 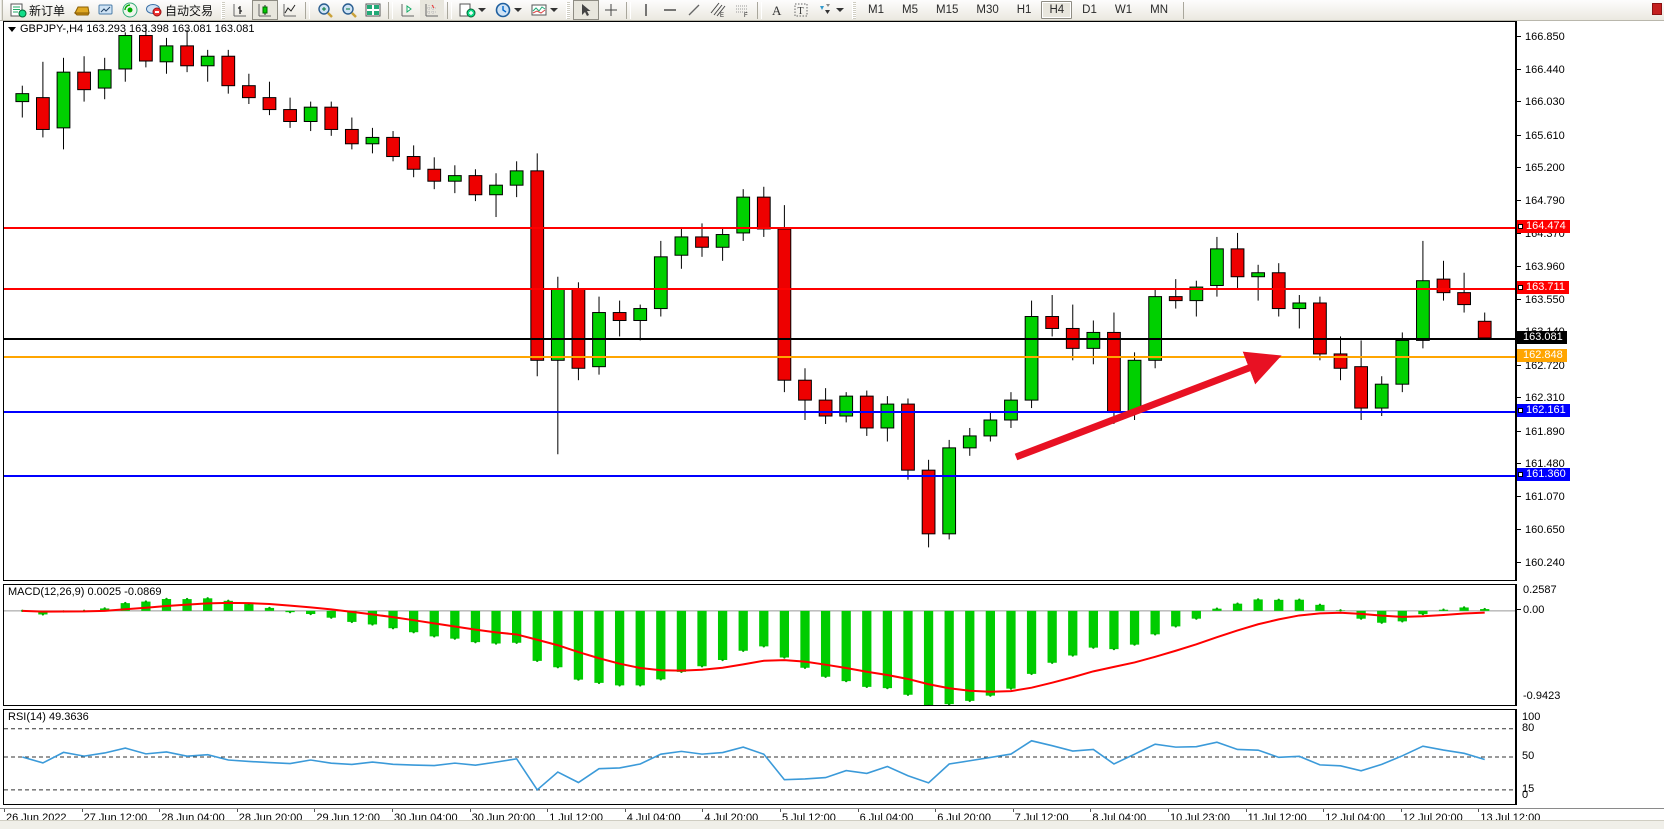 I want to click on horizontal-line-button, so click(x=670, y=10).